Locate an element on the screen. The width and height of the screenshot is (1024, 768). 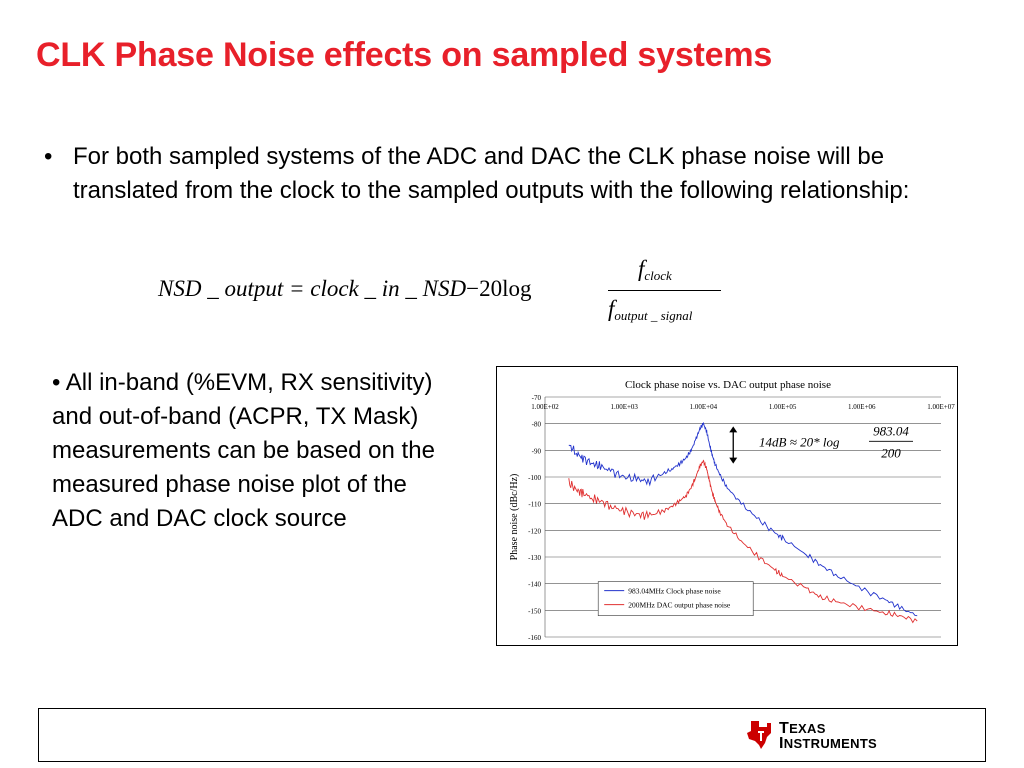
formula-lhs: NSD _ output = clock _ in _ NSD−20log is located at coordinates (344, 289).